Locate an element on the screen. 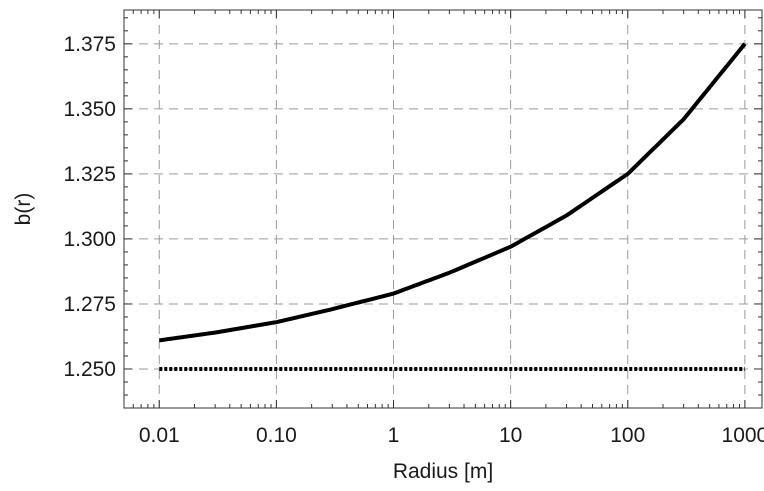 This screenshot has width=764, height=491. y-tick-label: 1.325 is located at coordinates (89, 174).